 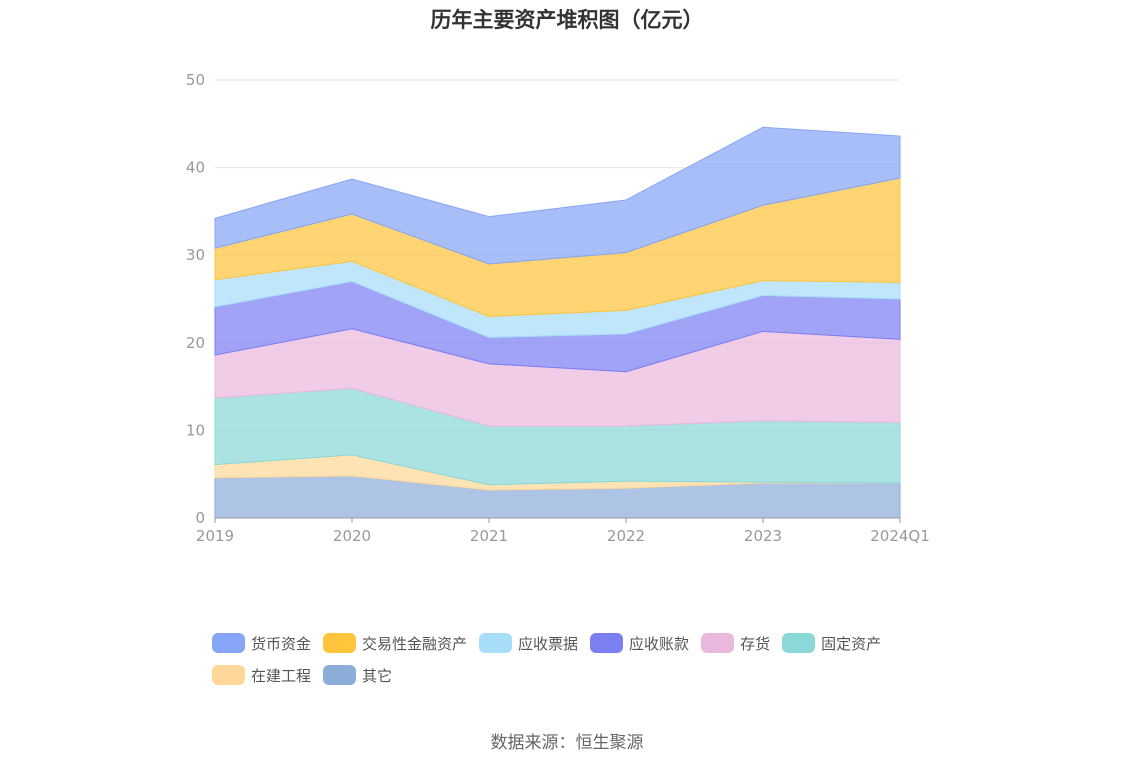 I want to click on x-tick-label: 2020, so click(x=352, y=536).